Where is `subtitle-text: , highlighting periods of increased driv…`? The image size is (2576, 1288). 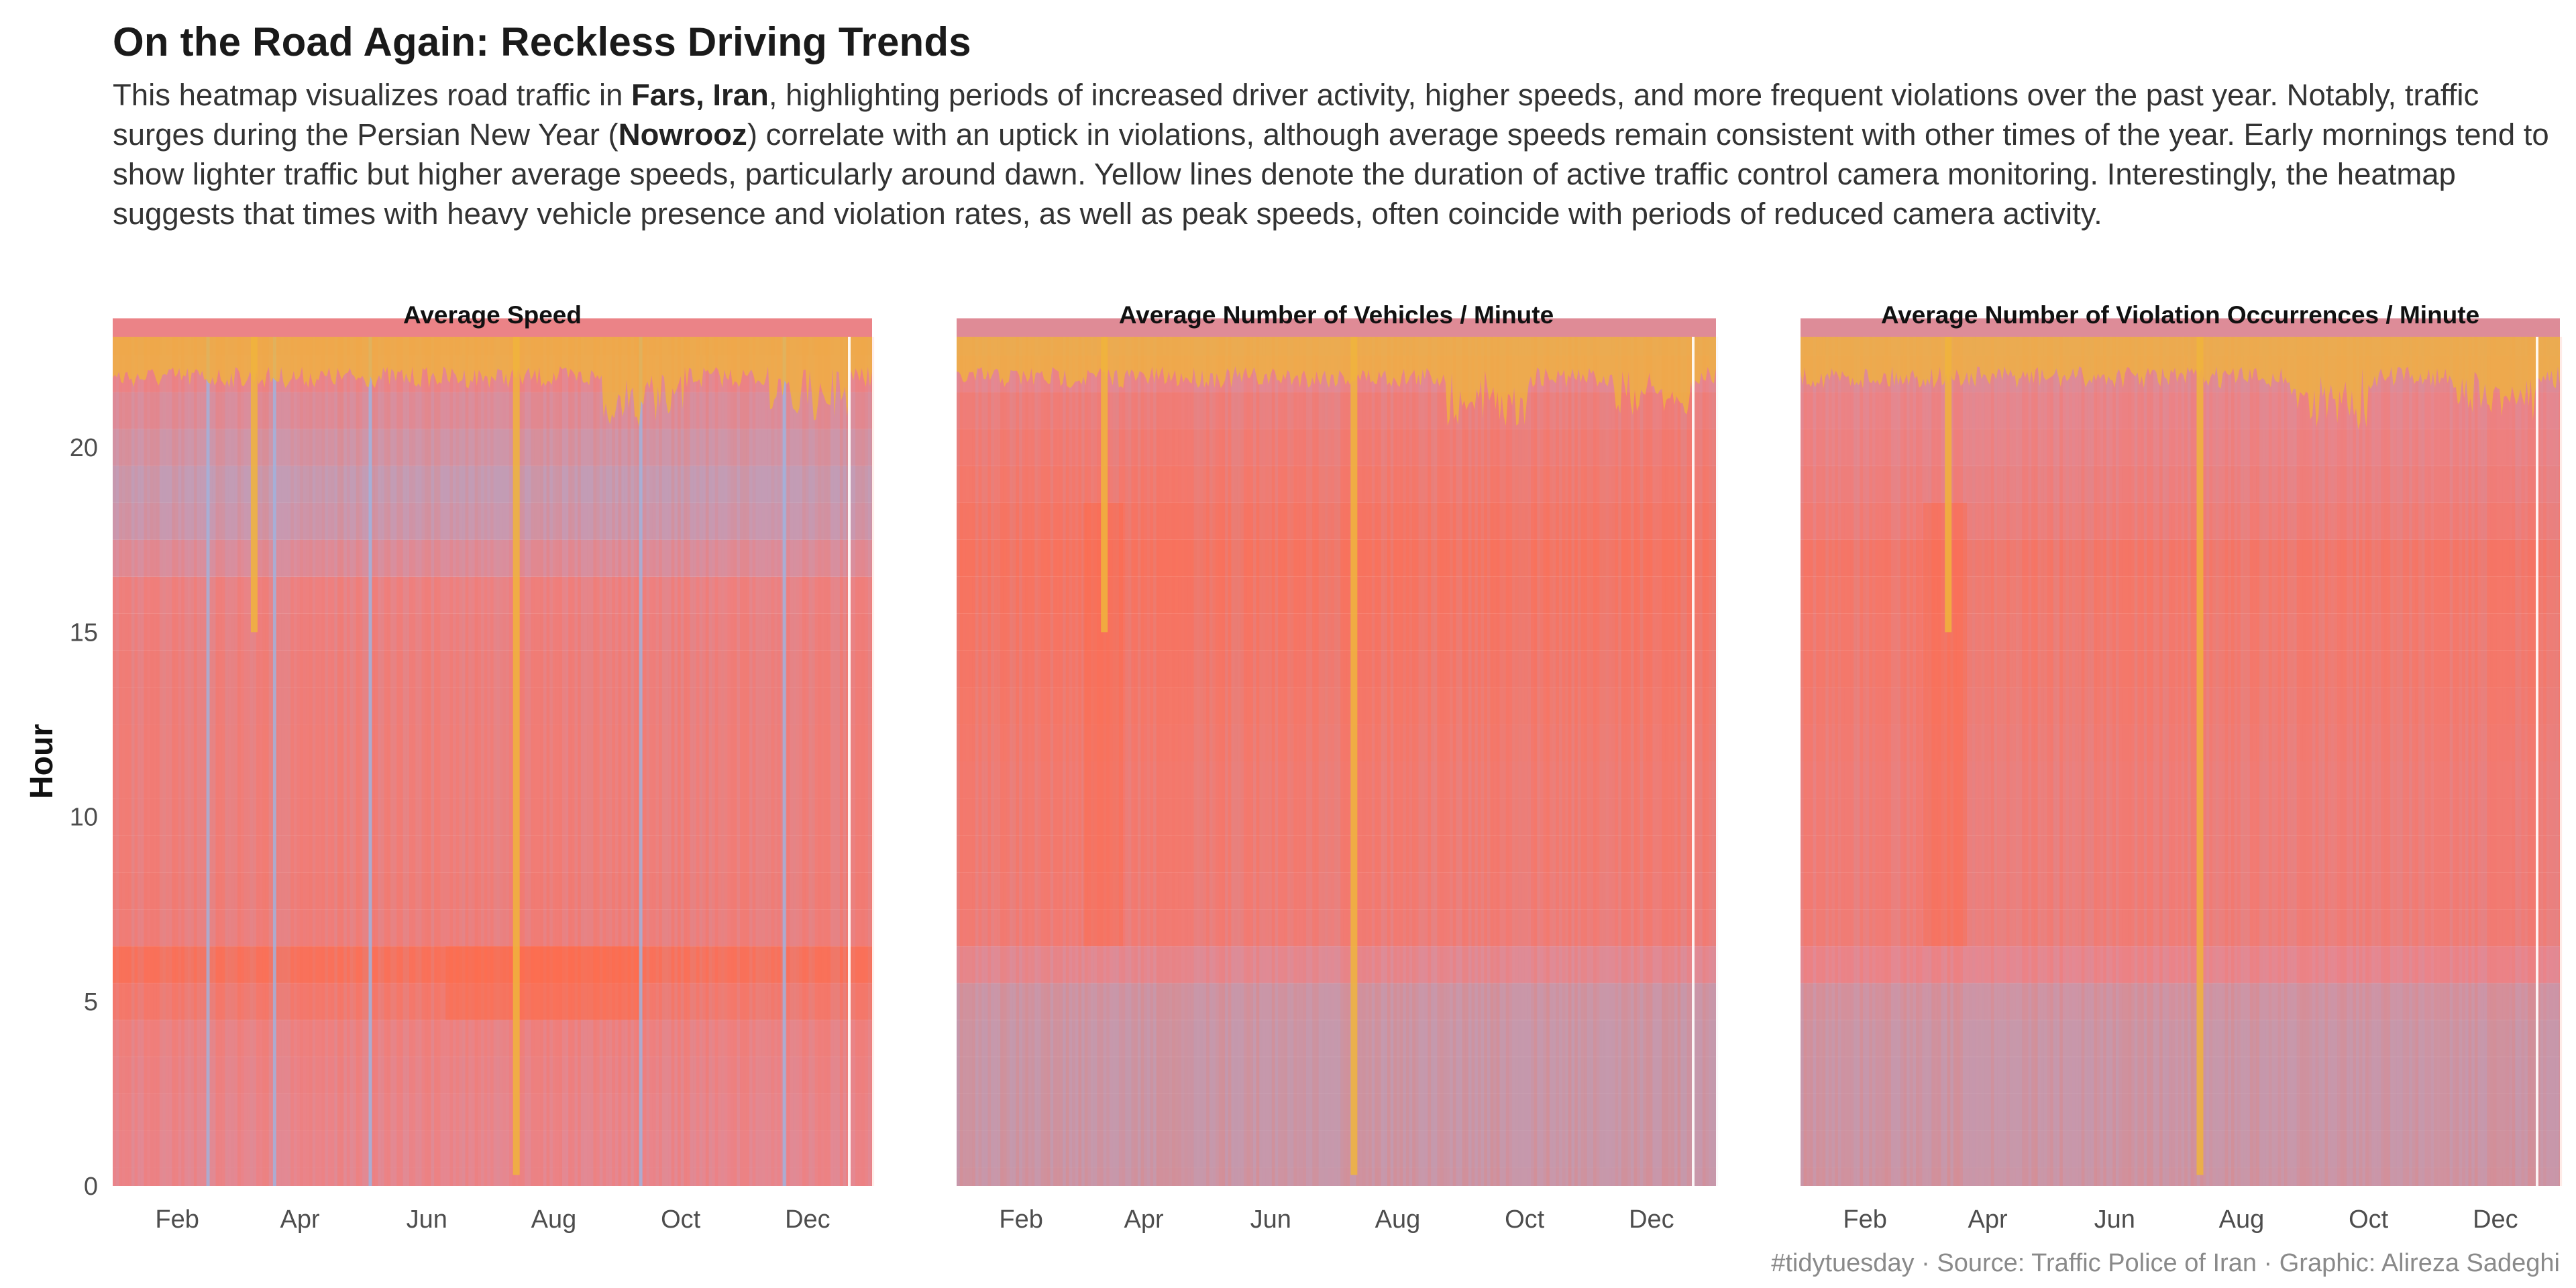
subtitle-text: , highlighting periods of increased driv… is located at coordinates (1296, 115).